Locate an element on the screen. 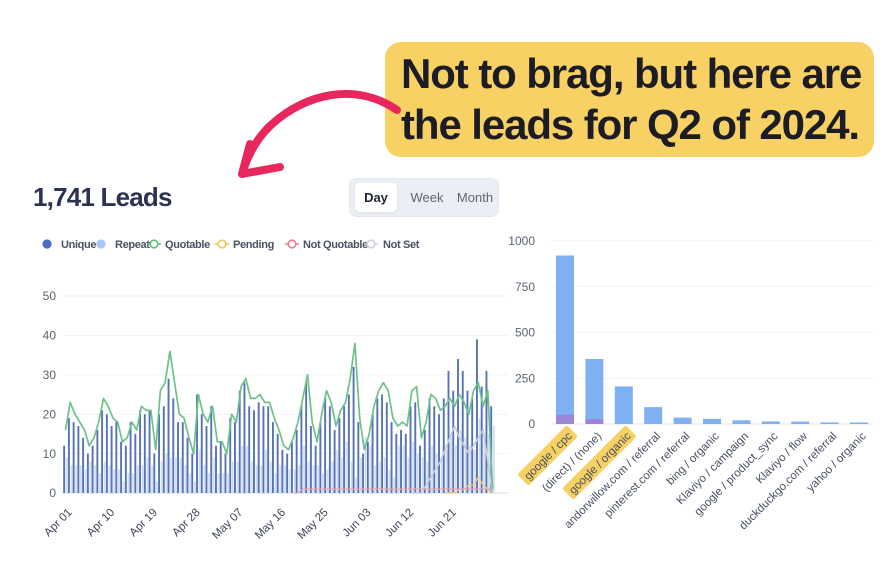 Image resolution: width=894 pixels, height=575 pixels. svg-text: 20 is located at coordinates (50, 414).